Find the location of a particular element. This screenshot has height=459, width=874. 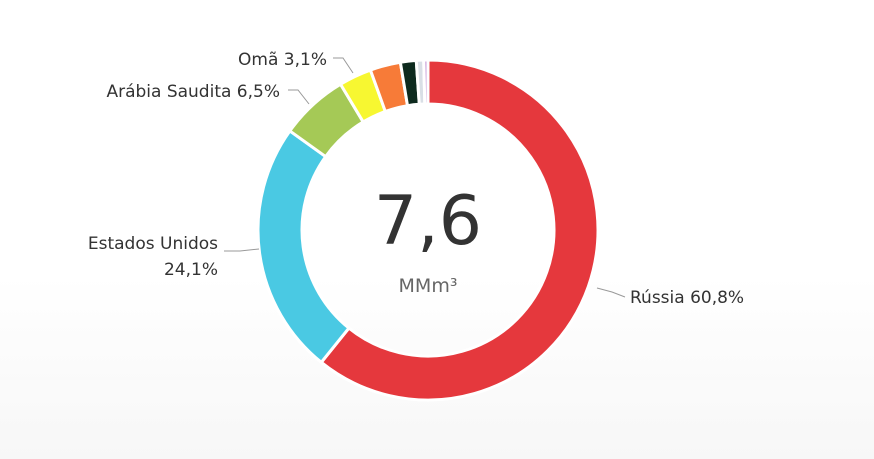

slice-label-oma: Omã 3,1% is located at coordinates (282, 60).